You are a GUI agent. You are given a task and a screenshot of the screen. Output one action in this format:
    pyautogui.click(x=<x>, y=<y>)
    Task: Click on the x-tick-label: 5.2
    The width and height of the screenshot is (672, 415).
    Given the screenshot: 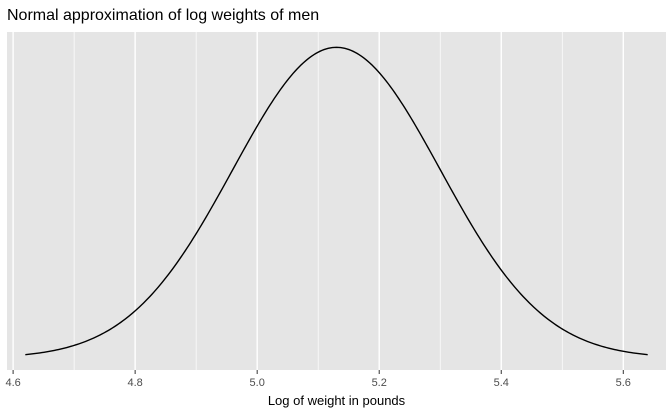 What is the action you would take?
    pyautogui.click(x=379, y=383)
    